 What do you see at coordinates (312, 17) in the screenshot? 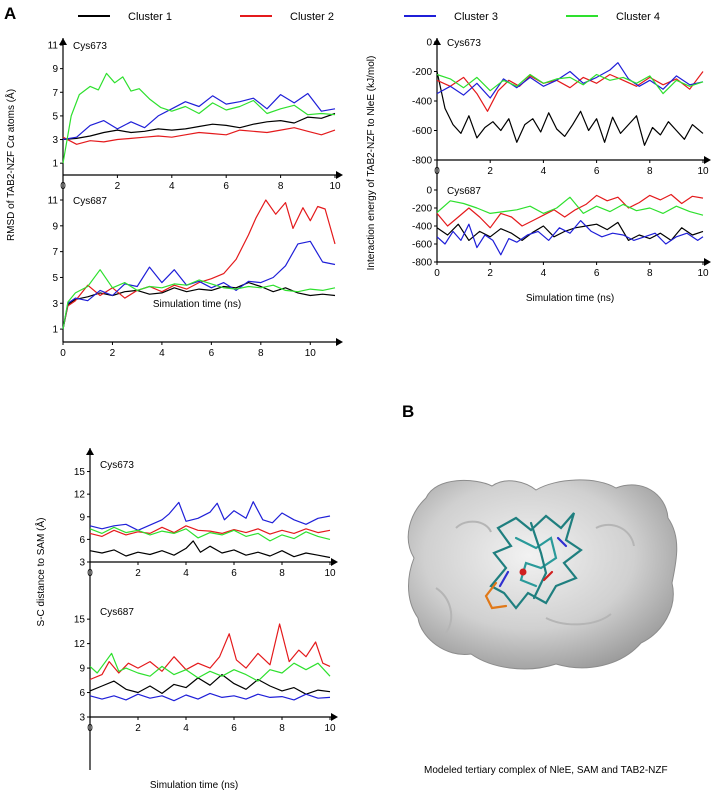
I see `legend-label: Cluster 2` at bounding box center [312, 17].